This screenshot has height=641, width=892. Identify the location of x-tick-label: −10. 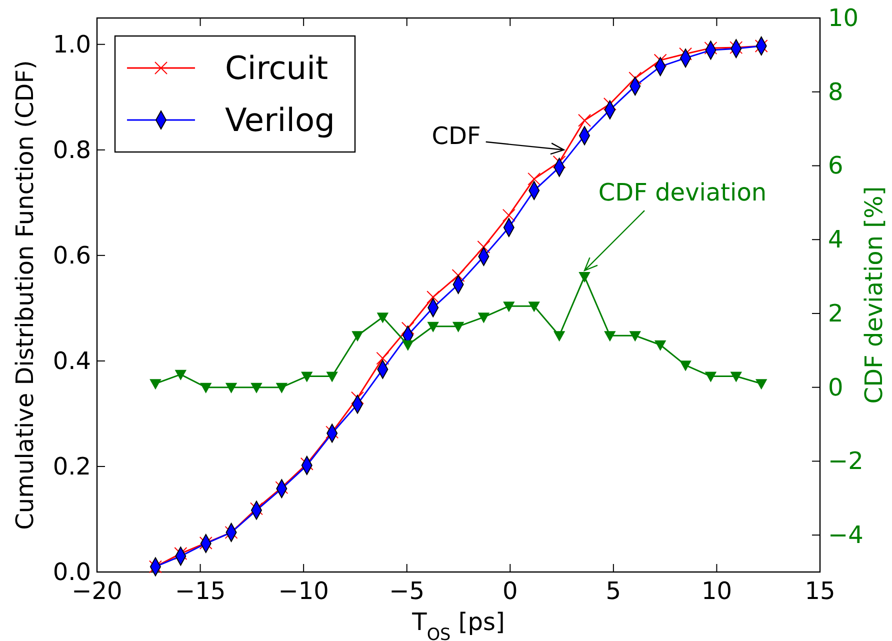
(303, 591).